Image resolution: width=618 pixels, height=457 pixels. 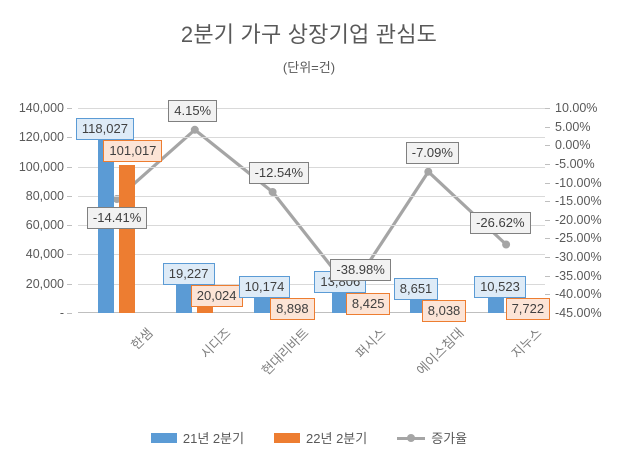 What do you see at coordinates (163, 437) in the screenshot?
I see `legend-swatch-icon-series1` at bounding box center [163, 437].